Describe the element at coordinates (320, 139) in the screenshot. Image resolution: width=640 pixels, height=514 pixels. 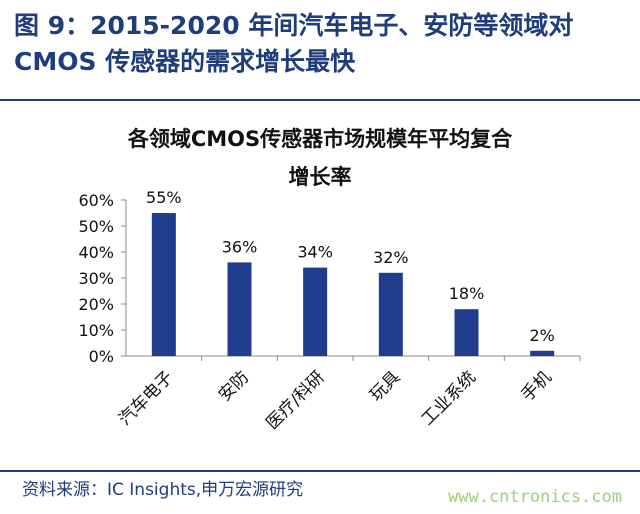
I see `chart-title-line-1: 各领域CMOS传感器市场规模年平均复合` at that location.